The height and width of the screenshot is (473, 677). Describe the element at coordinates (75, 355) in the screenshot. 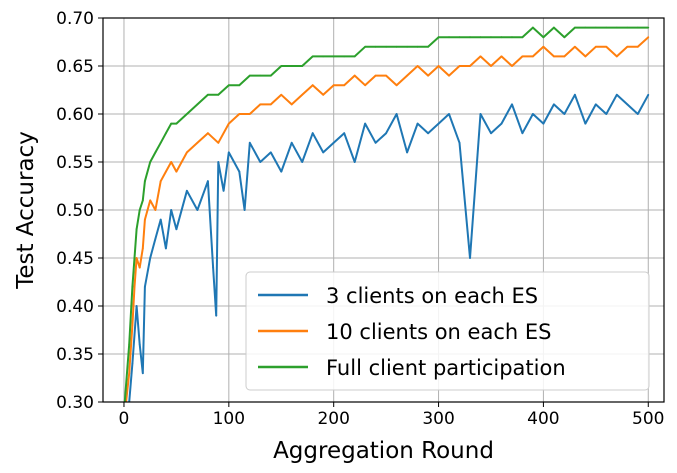

I see `y-tick-label: 0.35` at that location.